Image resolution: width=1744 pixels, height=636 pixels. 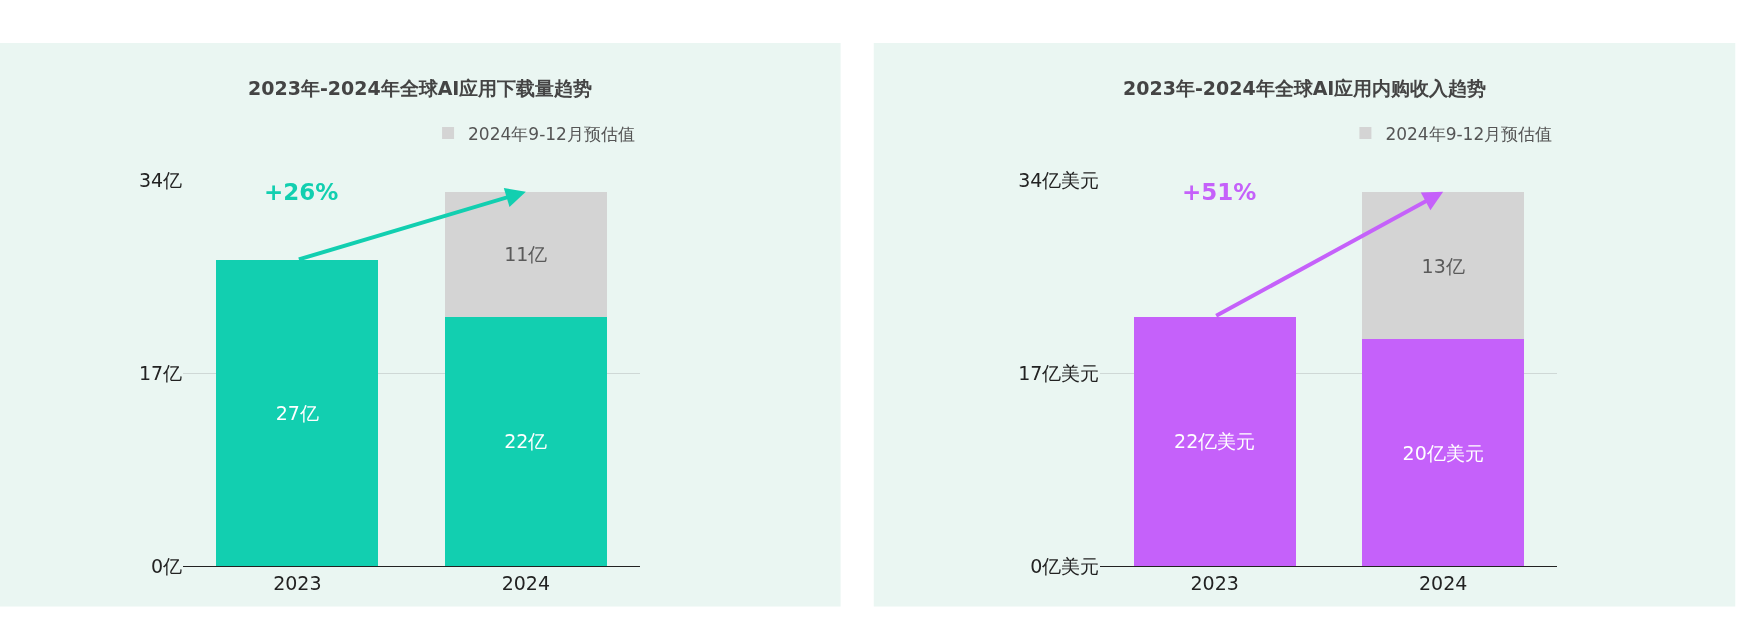 I want to click on y-tick-label: 0亿美元, so click(x=1065, y=565).